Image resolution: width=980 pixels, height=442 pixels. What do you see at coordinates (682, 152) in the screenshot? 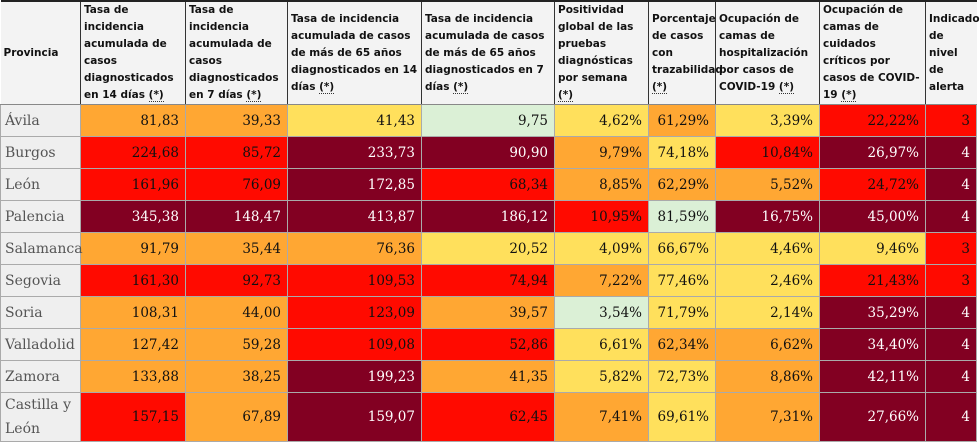
I see `indicator-cell: 74,18%` at bounding box center [682, 152].